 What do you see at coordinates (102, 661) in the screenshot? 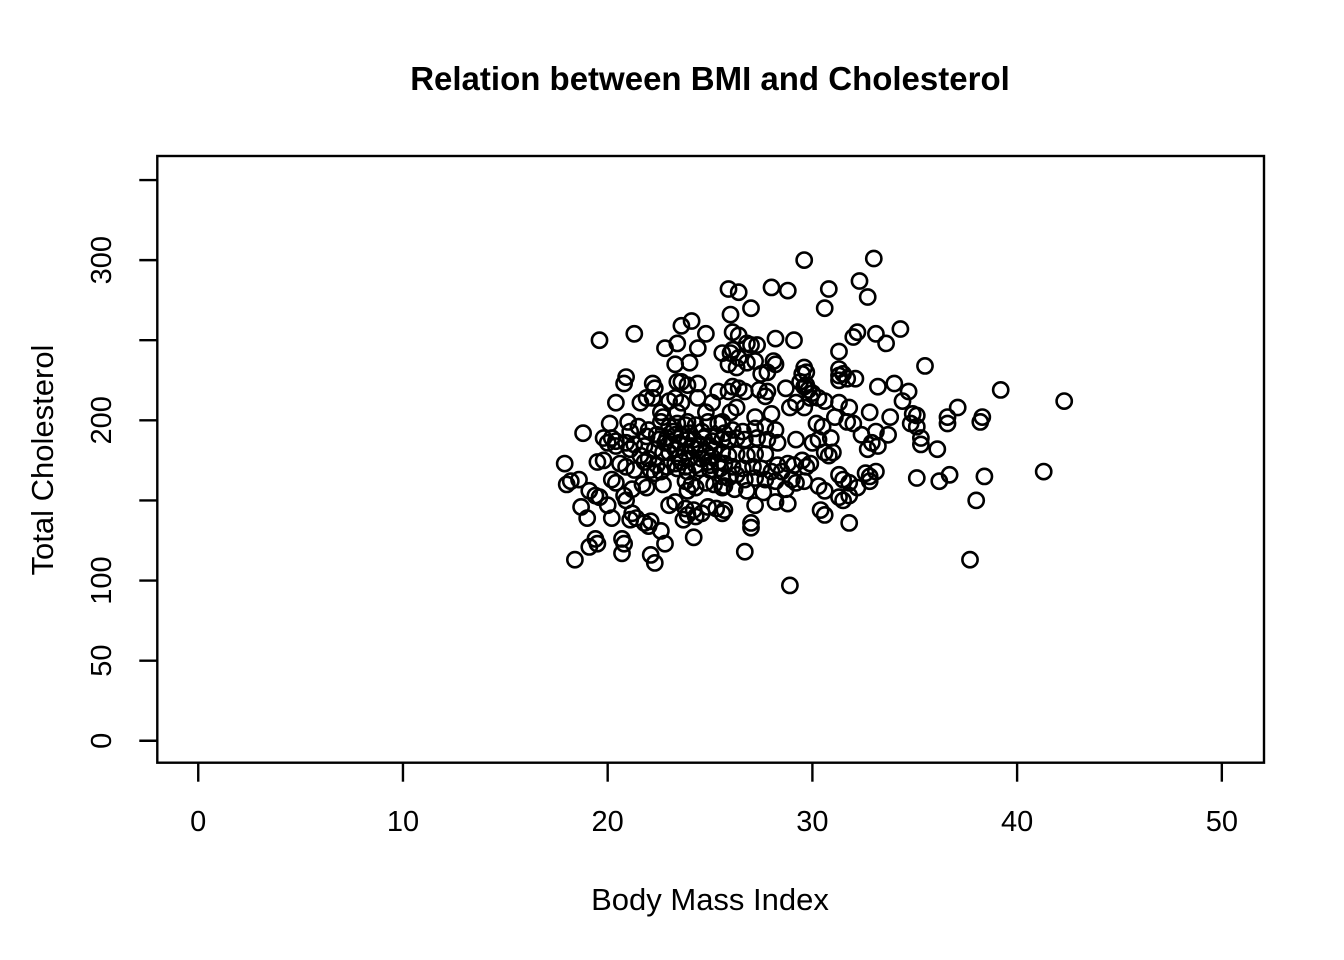
I see `y-tick-label: 50` at bounding box center [102, 661].